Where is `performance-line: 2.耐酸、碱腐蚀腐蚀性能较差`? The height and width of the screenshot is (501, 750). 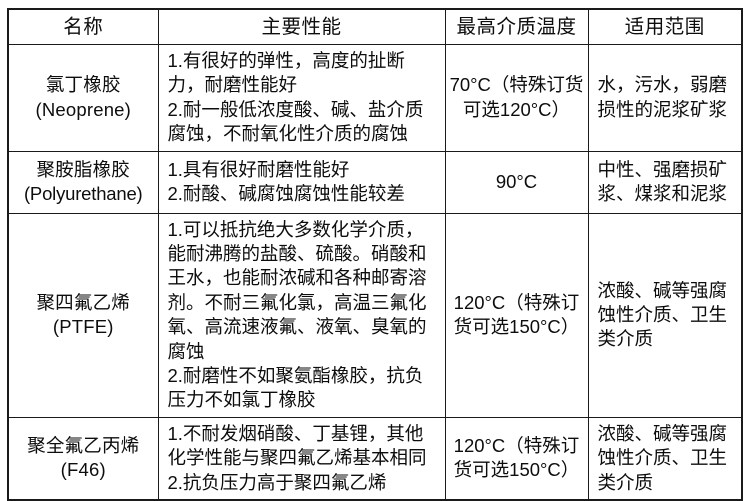 performance-line: 2.耐酸、碱腐蚀腐蚀性能较差 is located at coordinates (286, 194).